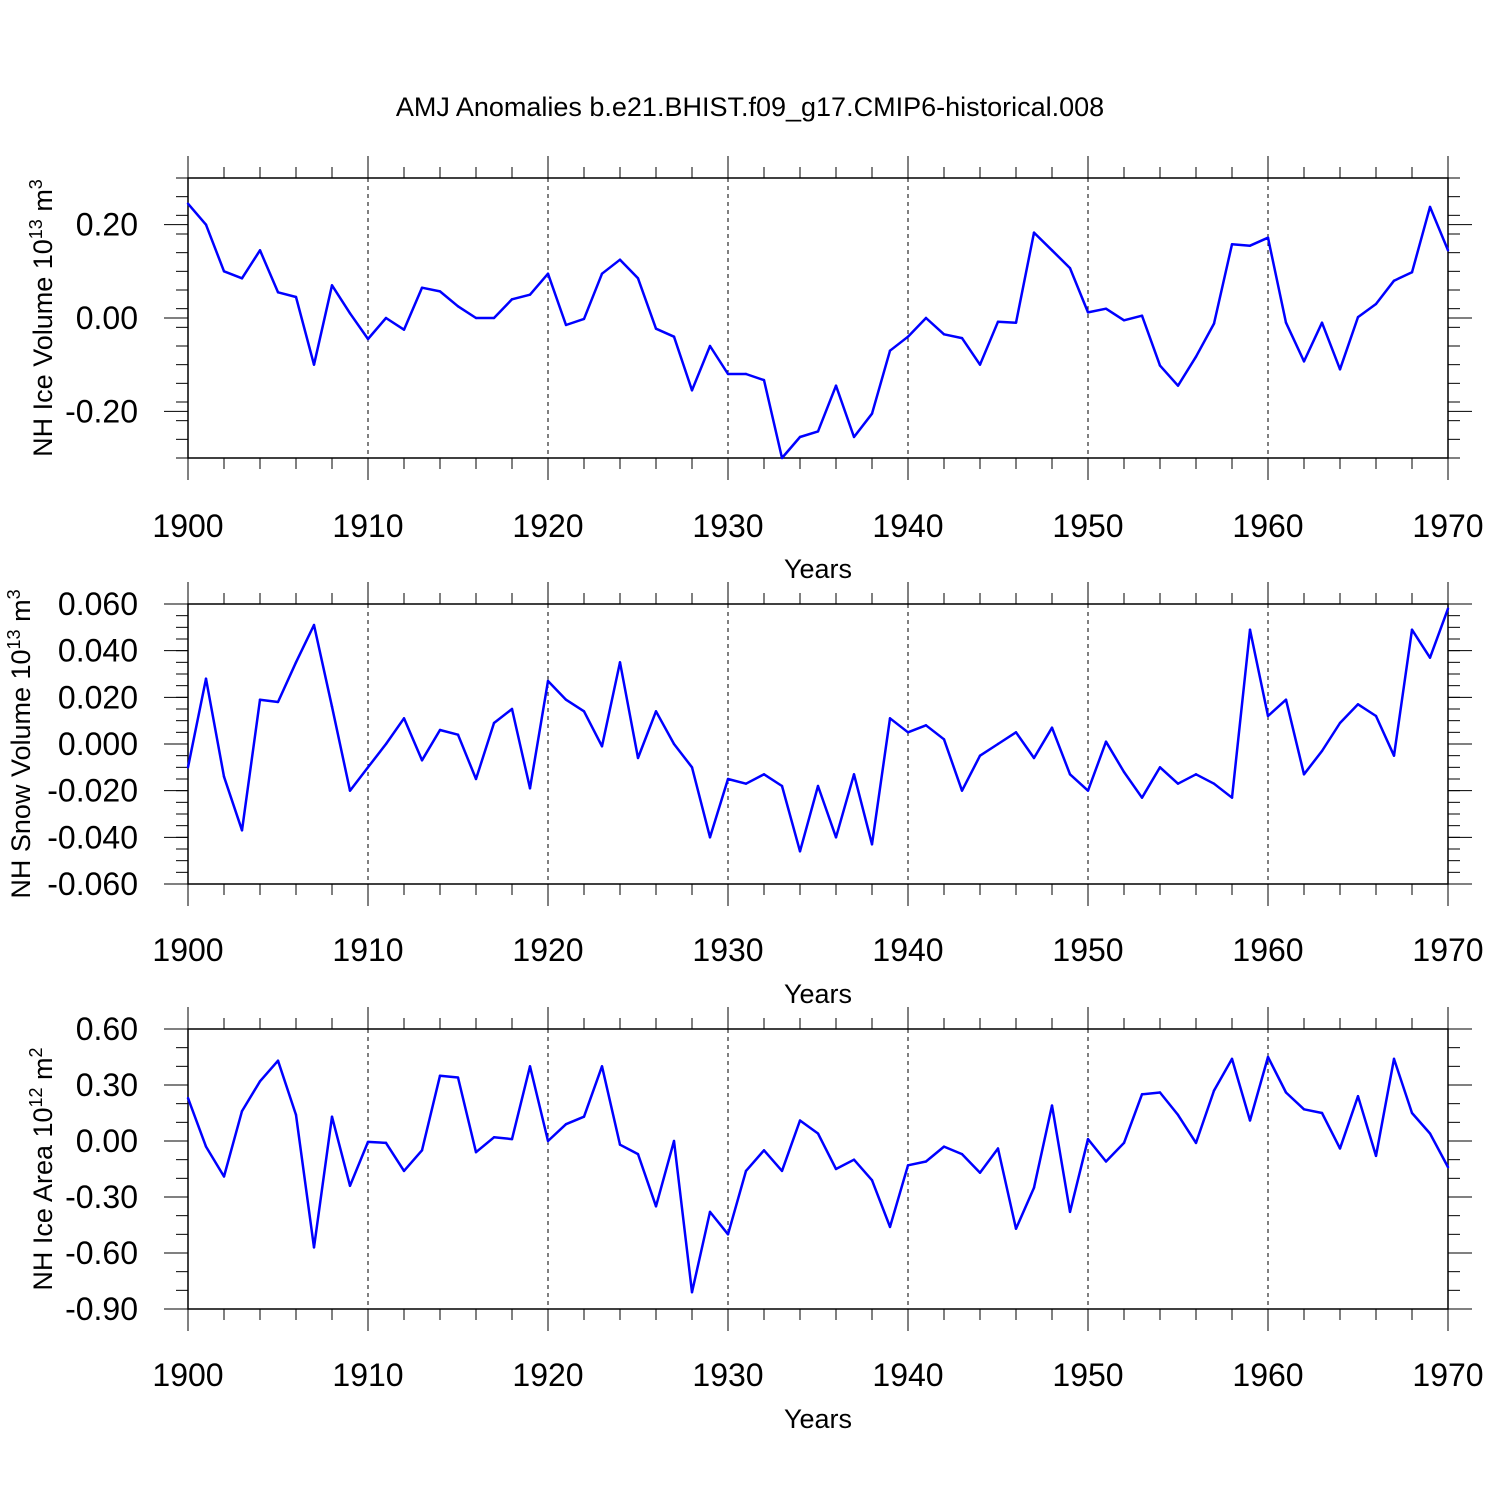 Image resolution: width=1500 pixels, height=1500 pixels. I want to click on panel-2-x-tick-label: 1940, so click(907, 950).